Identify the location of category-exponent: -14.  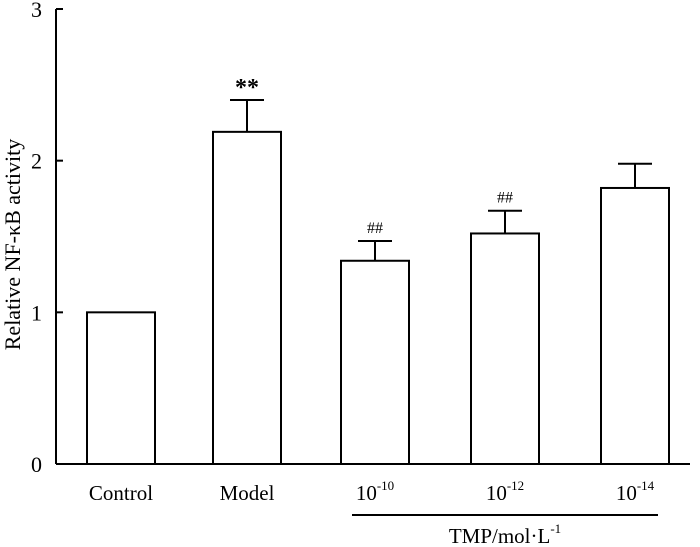
(646, 485).